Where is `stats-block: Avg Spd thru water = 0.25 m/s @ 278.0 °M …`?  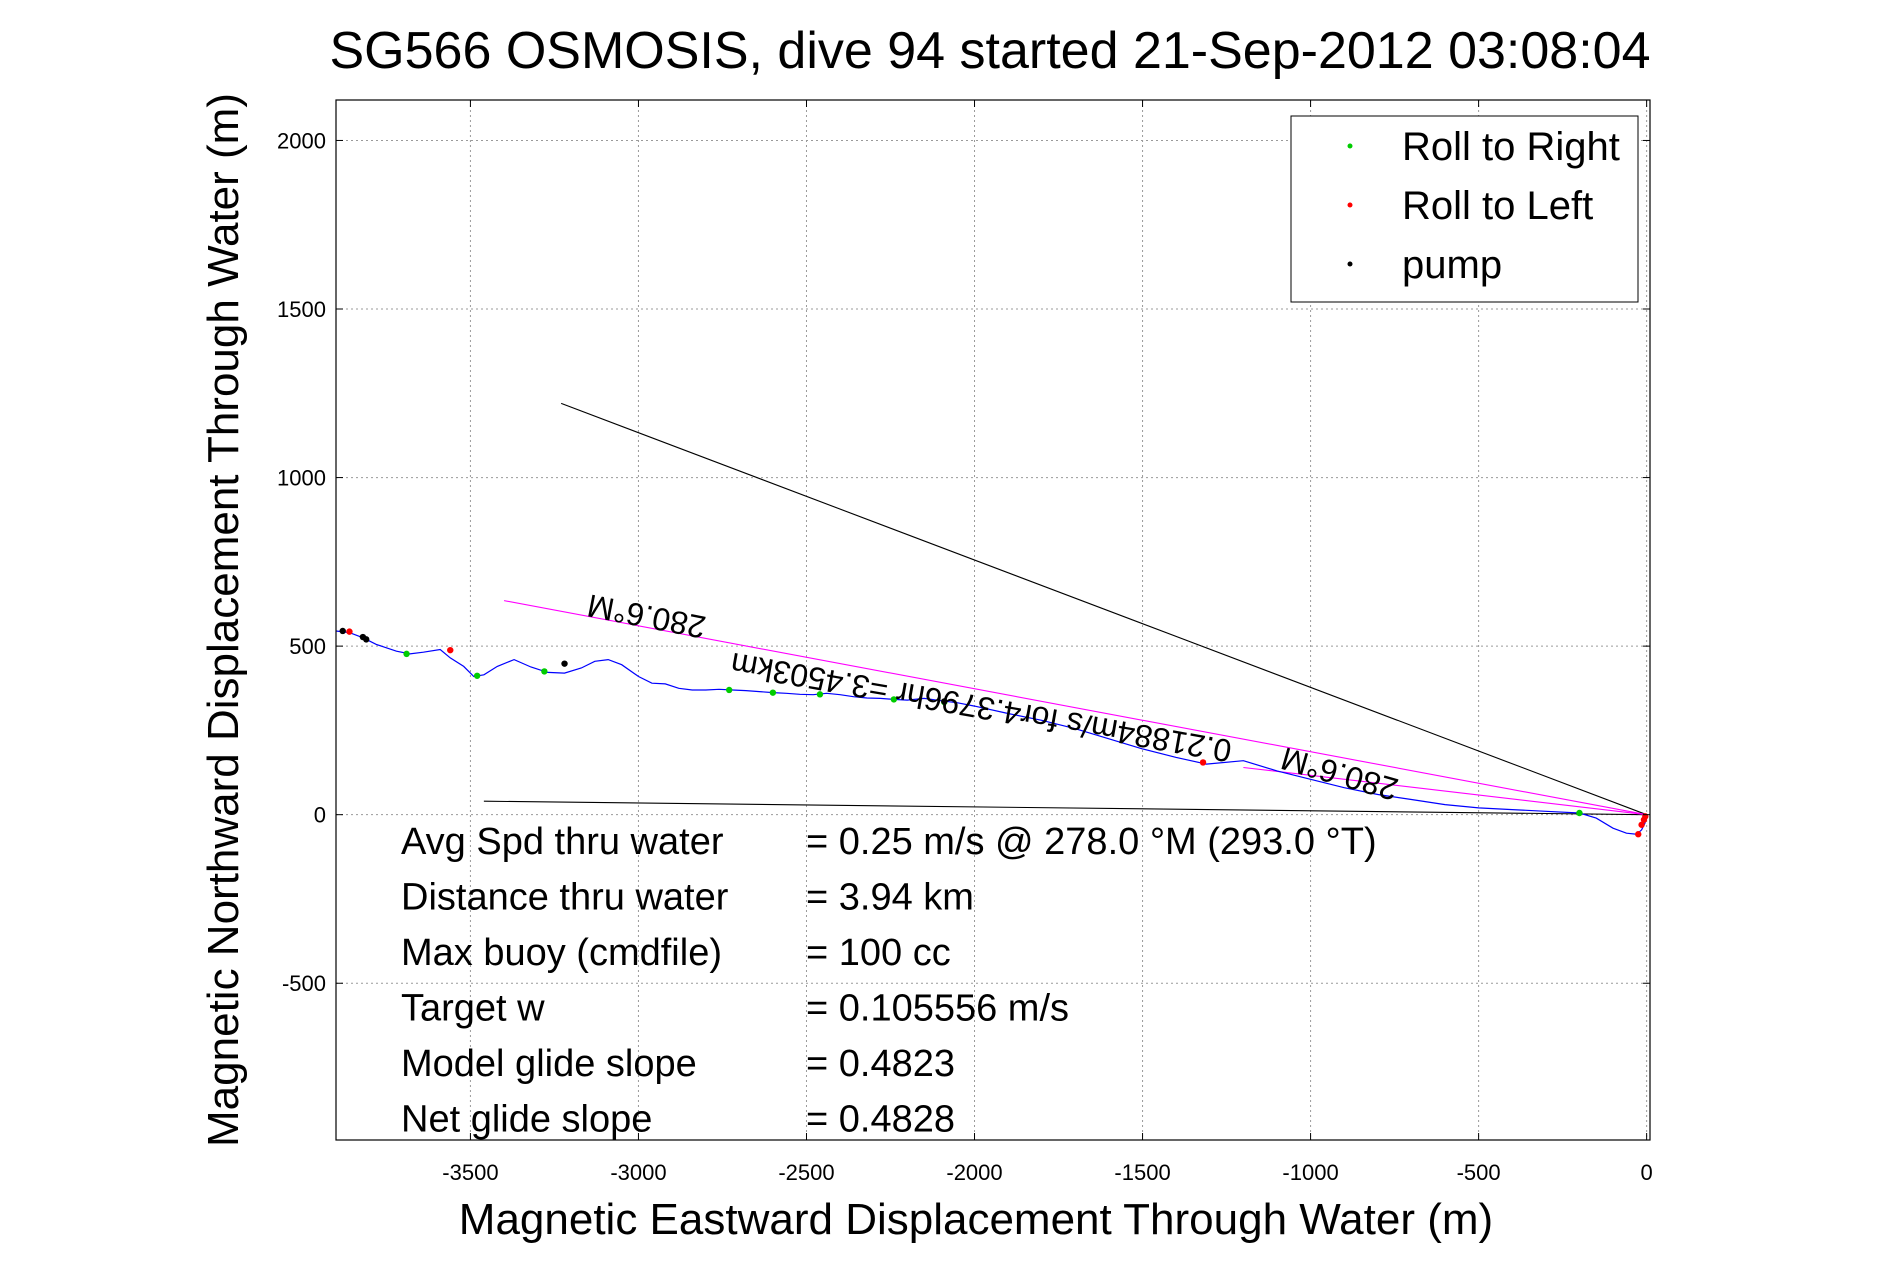 stats-block: Avg Spd thru water = 0.25 m/s @ 278.0 °M … is located at coordinates (889, 981).